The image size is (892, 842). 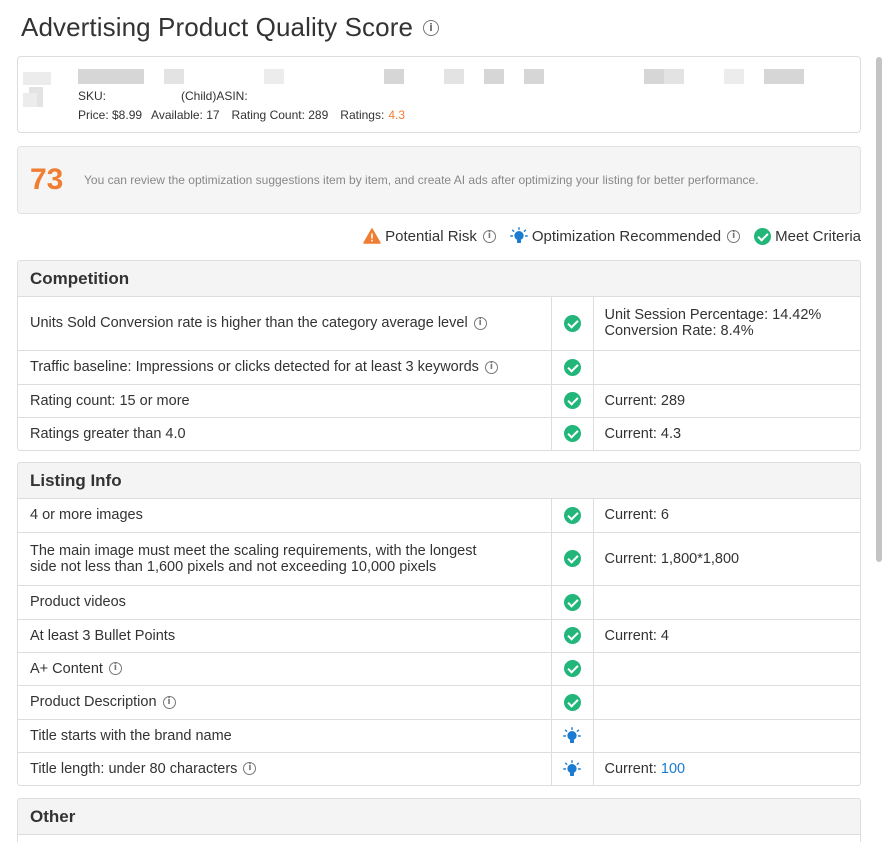 I want to click on table-row: Product videos, so click(x=439, y=601).